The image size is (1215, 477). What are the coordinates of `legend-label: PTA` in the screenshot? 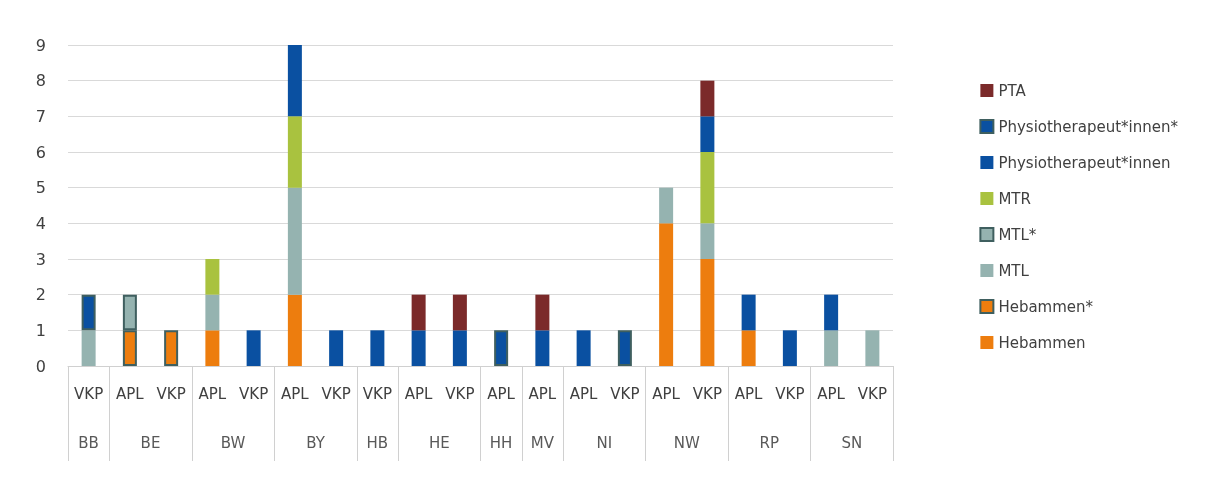 It's located at (1012, 90).